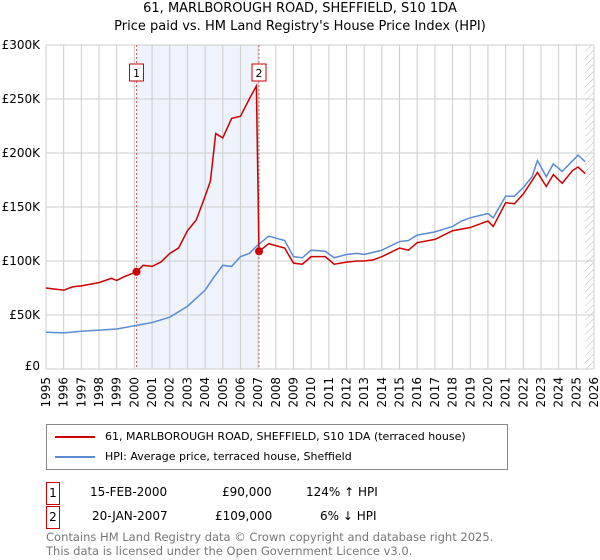 Image resolution: width=600 pixels, height=560 pixels. I want to click on x-tick-label: 1996, so click(64, 392).